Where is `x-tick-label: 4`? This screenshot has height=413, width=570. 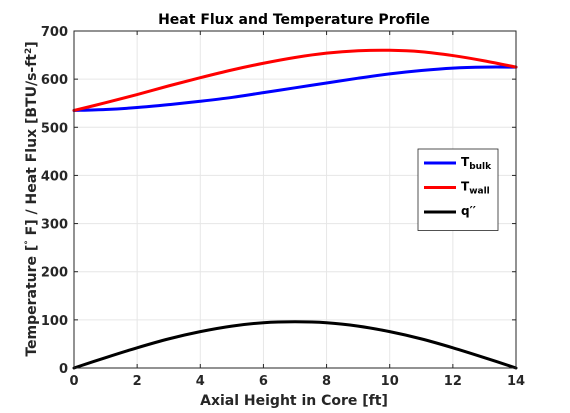 x-tick-label: 4 is located at coordinates (200, 381).